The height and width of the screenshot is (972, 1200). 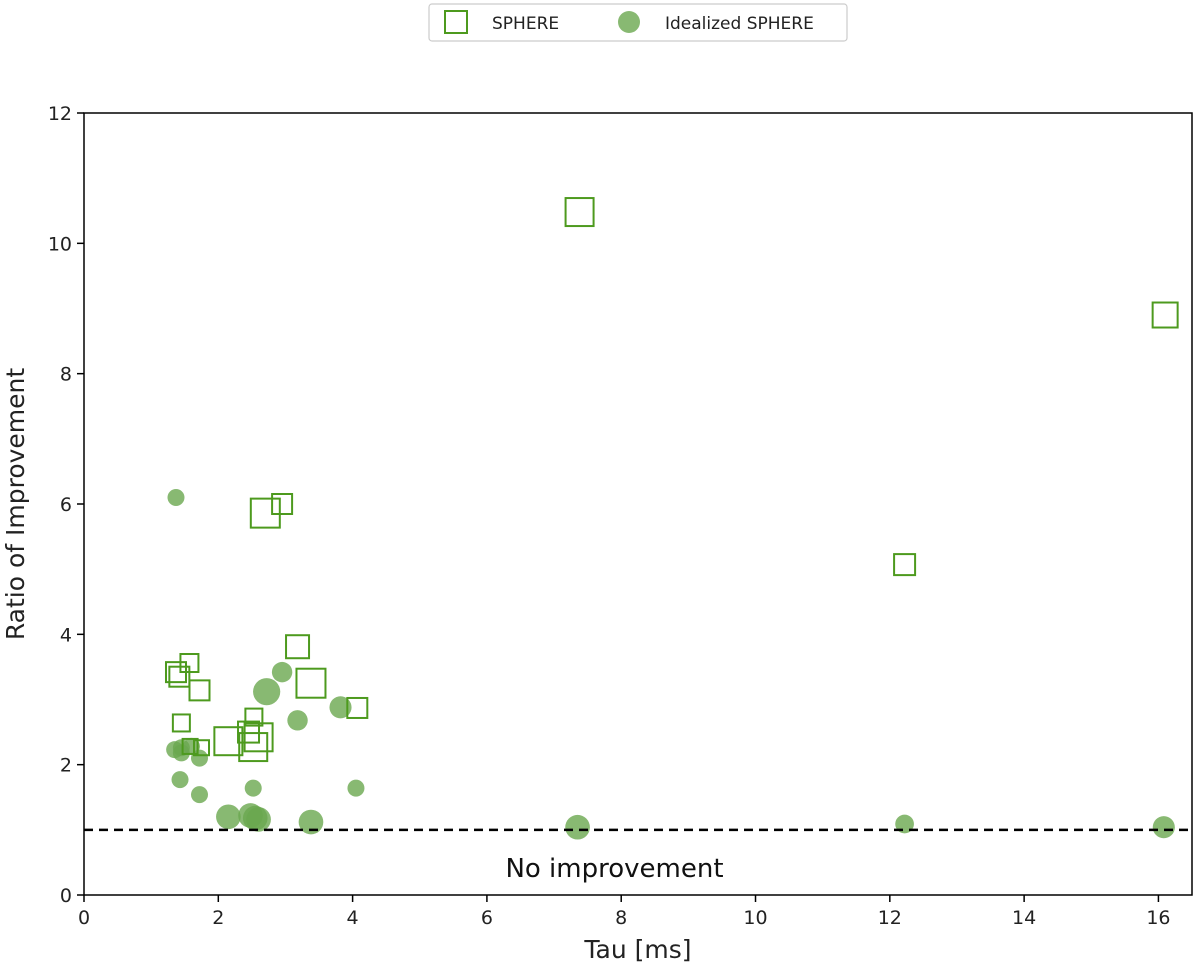 I want to click on x-tick-label: 12, so click(x=890, y=918).